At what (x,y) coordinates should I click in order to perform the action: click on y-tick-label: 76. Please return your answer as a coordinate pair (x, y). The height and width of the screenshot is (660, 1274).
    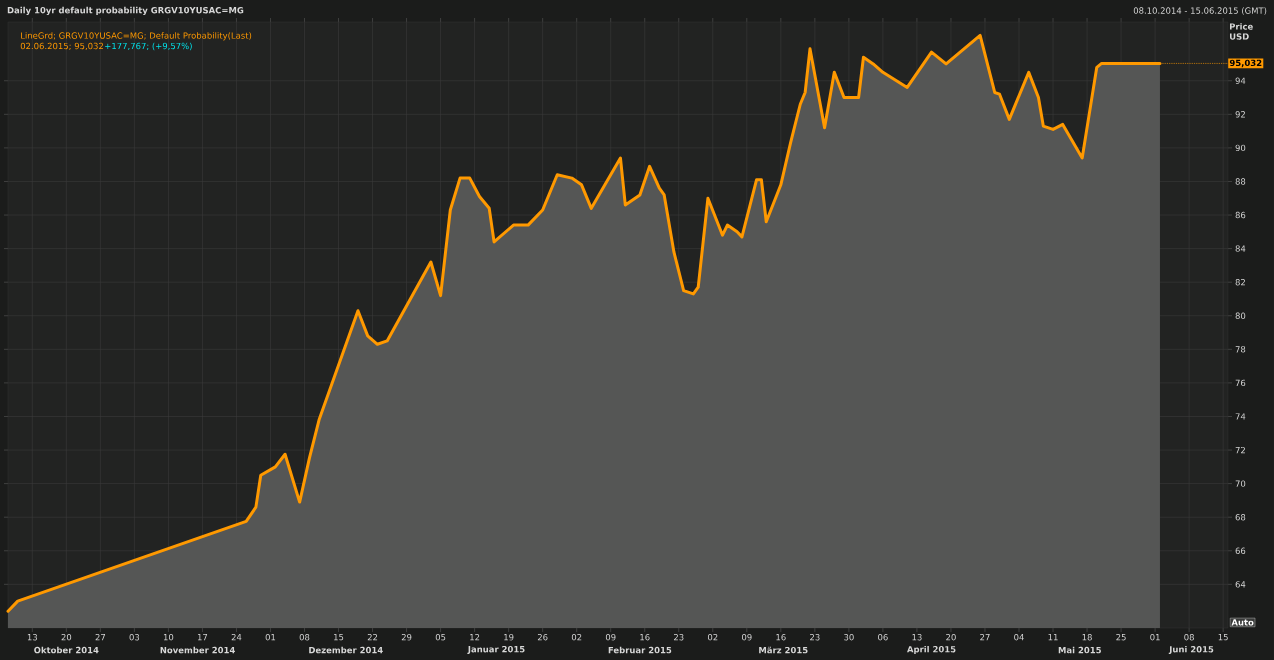
    Looking at the image, I should click on (1240, 383).